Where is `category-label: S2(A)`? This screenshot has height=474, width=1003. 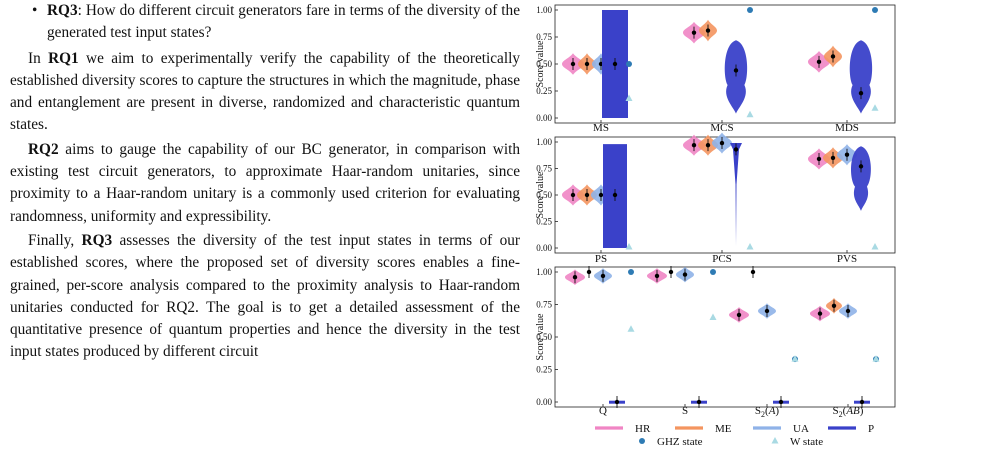
category-label: S2(A) is located at coordinates (767, 412).